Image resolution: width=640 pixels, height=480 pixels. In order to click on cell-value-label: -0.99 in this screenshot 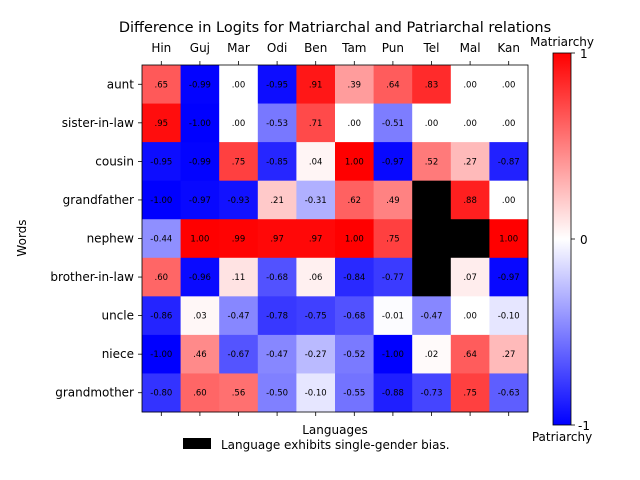, I will do `click(200, 85)`.